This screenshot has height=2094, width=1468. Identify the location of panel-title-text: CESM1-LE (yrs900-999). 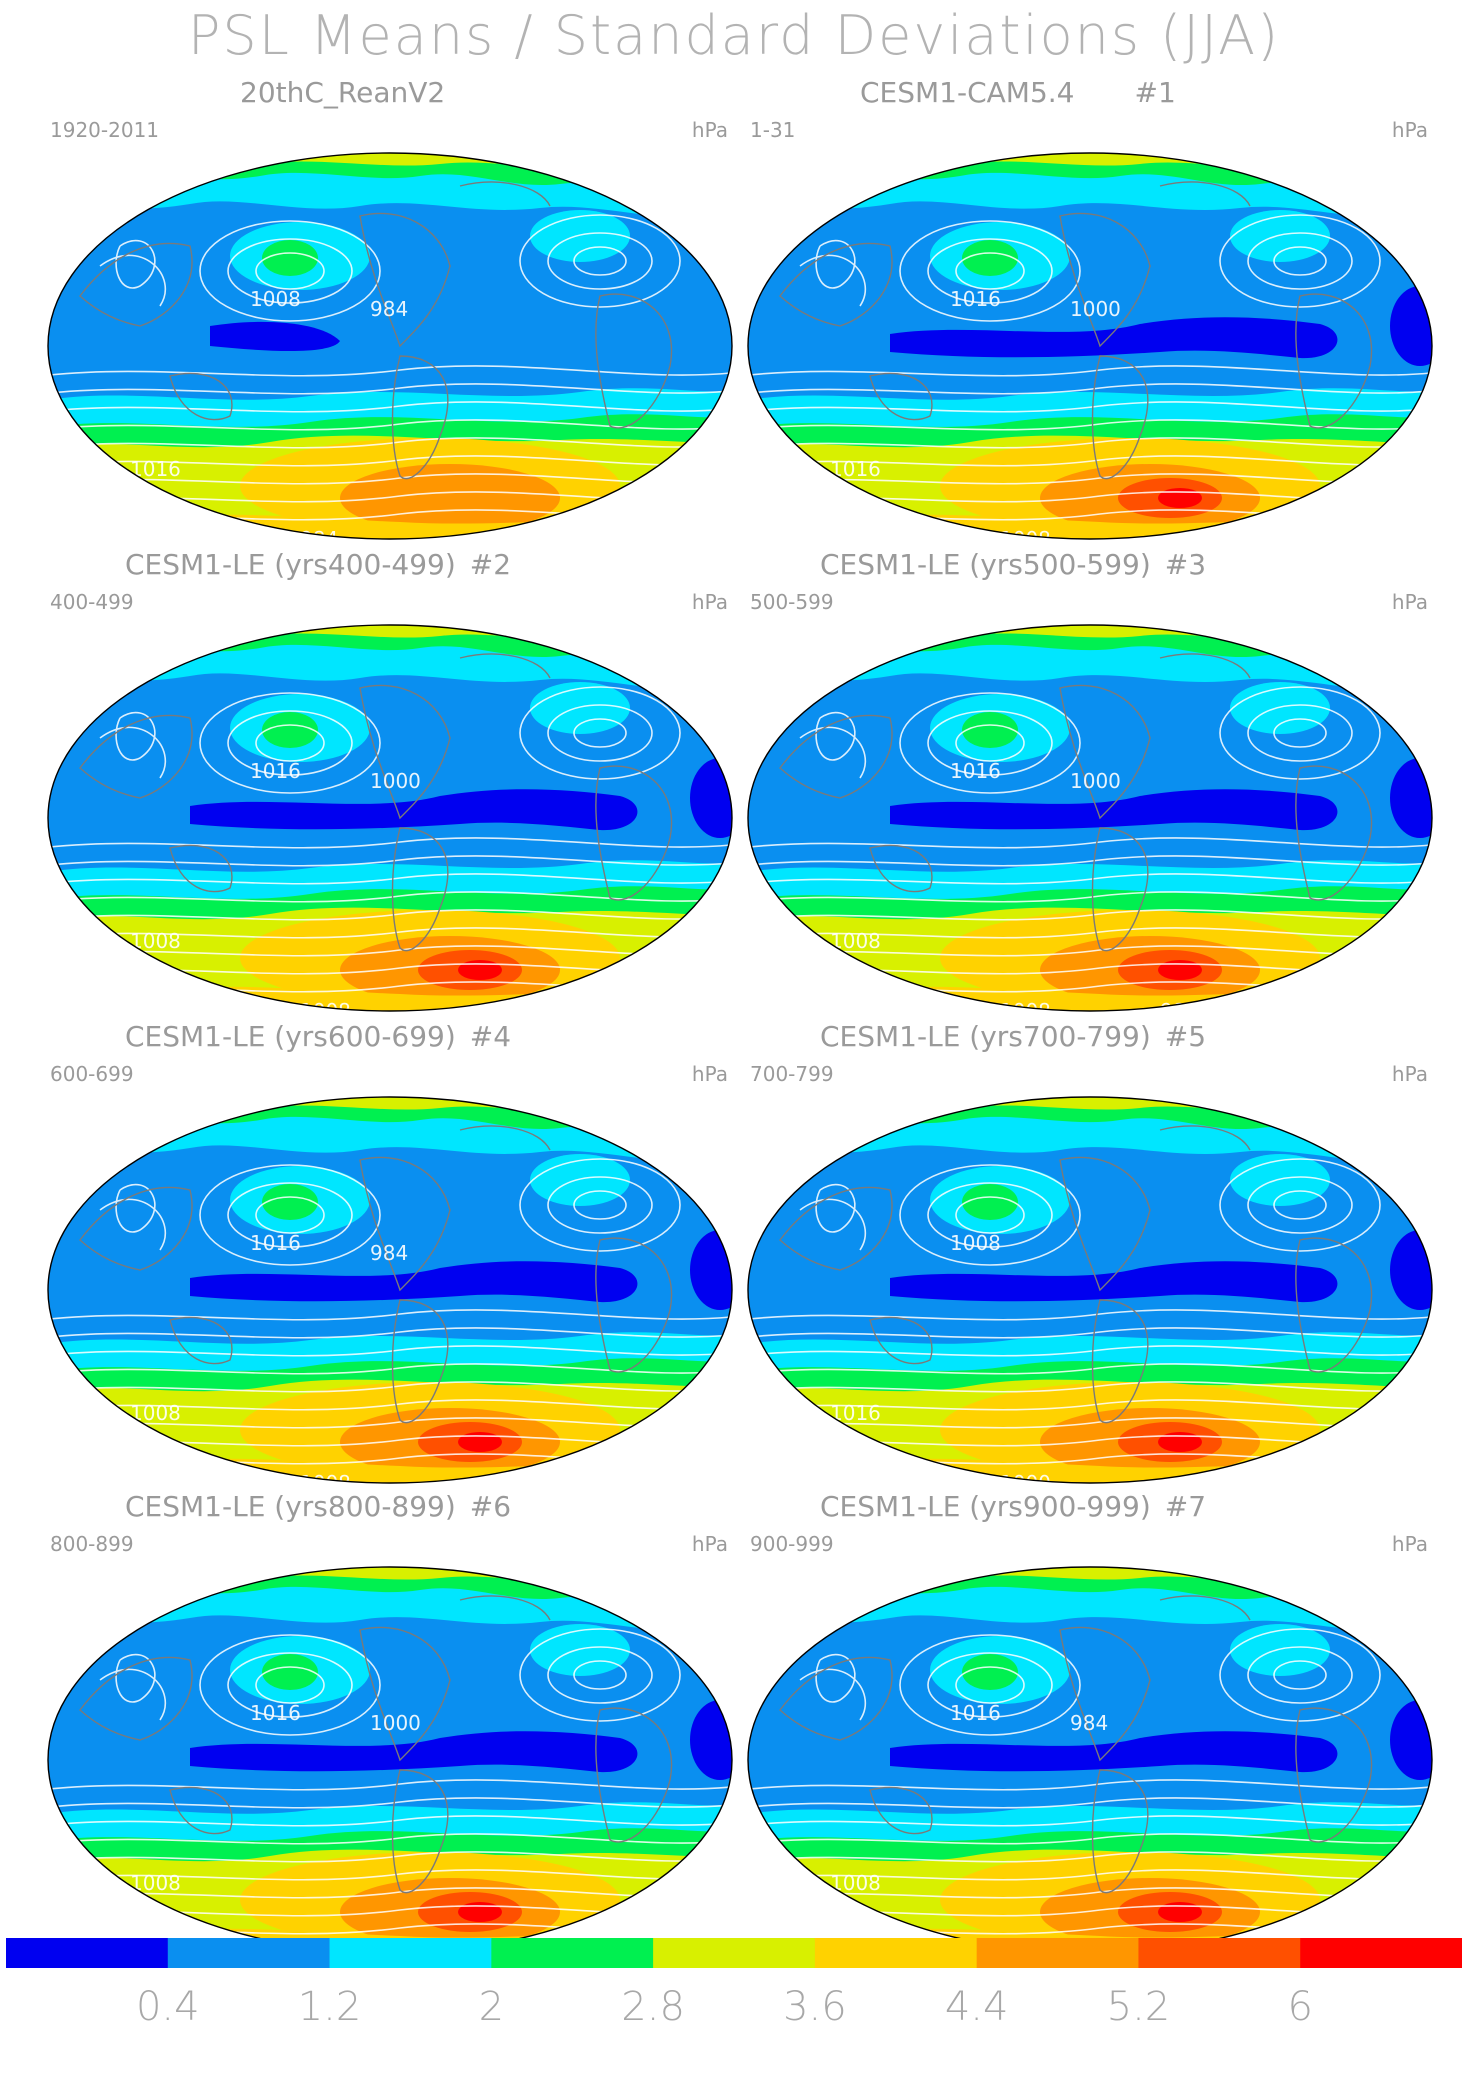
(985, 1506).